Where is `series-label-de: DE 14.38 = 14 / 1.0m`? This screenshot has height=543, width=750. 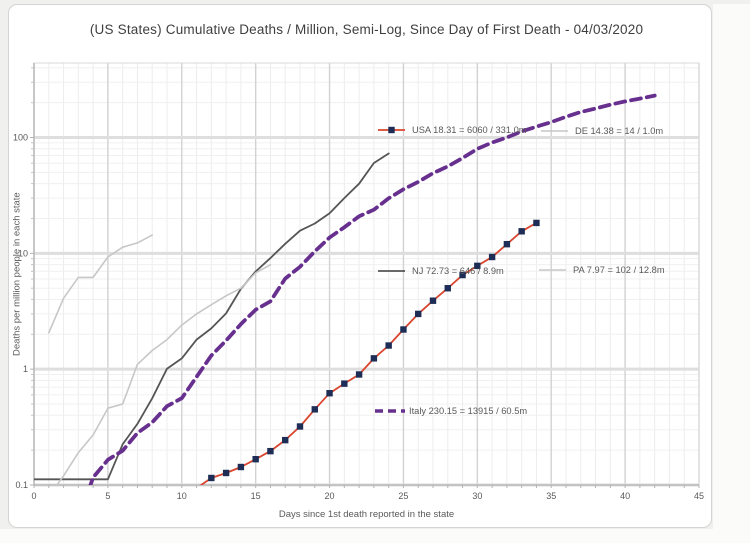
series-label-de: DE 14.38 = 14 / 1.0m is located at coordinates (602, 131).